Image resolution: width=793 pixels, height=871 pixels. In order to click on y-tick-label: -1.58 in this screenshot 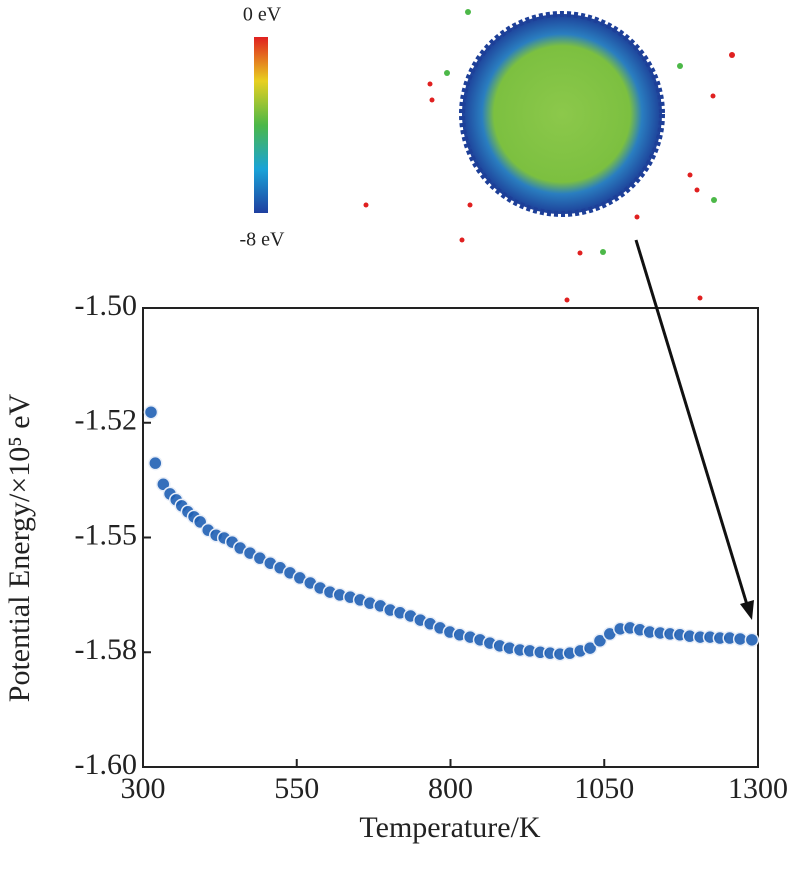, I will do `click(106, 649)`.